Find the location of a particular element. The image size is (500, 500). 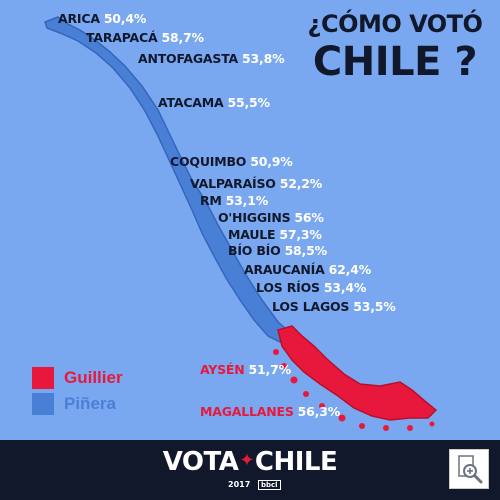

region-name: ARAUCANÍA is located at coordinates (284, 269).